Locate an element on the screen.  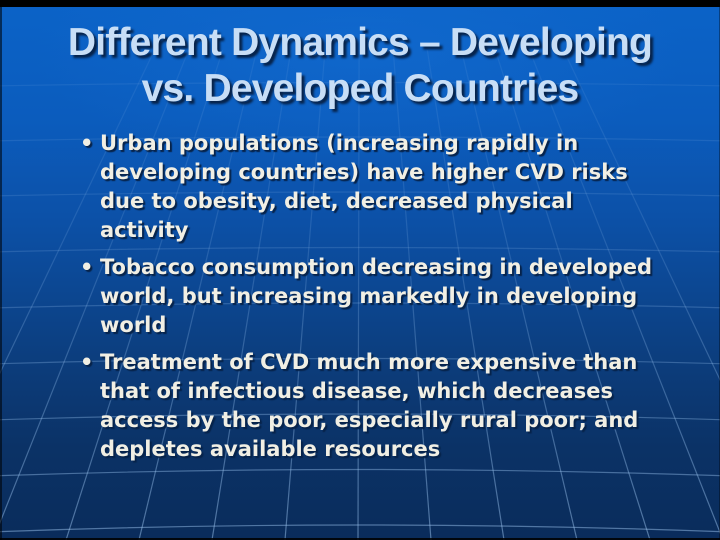
left-edge-bar is located at coordinates (1, 270).